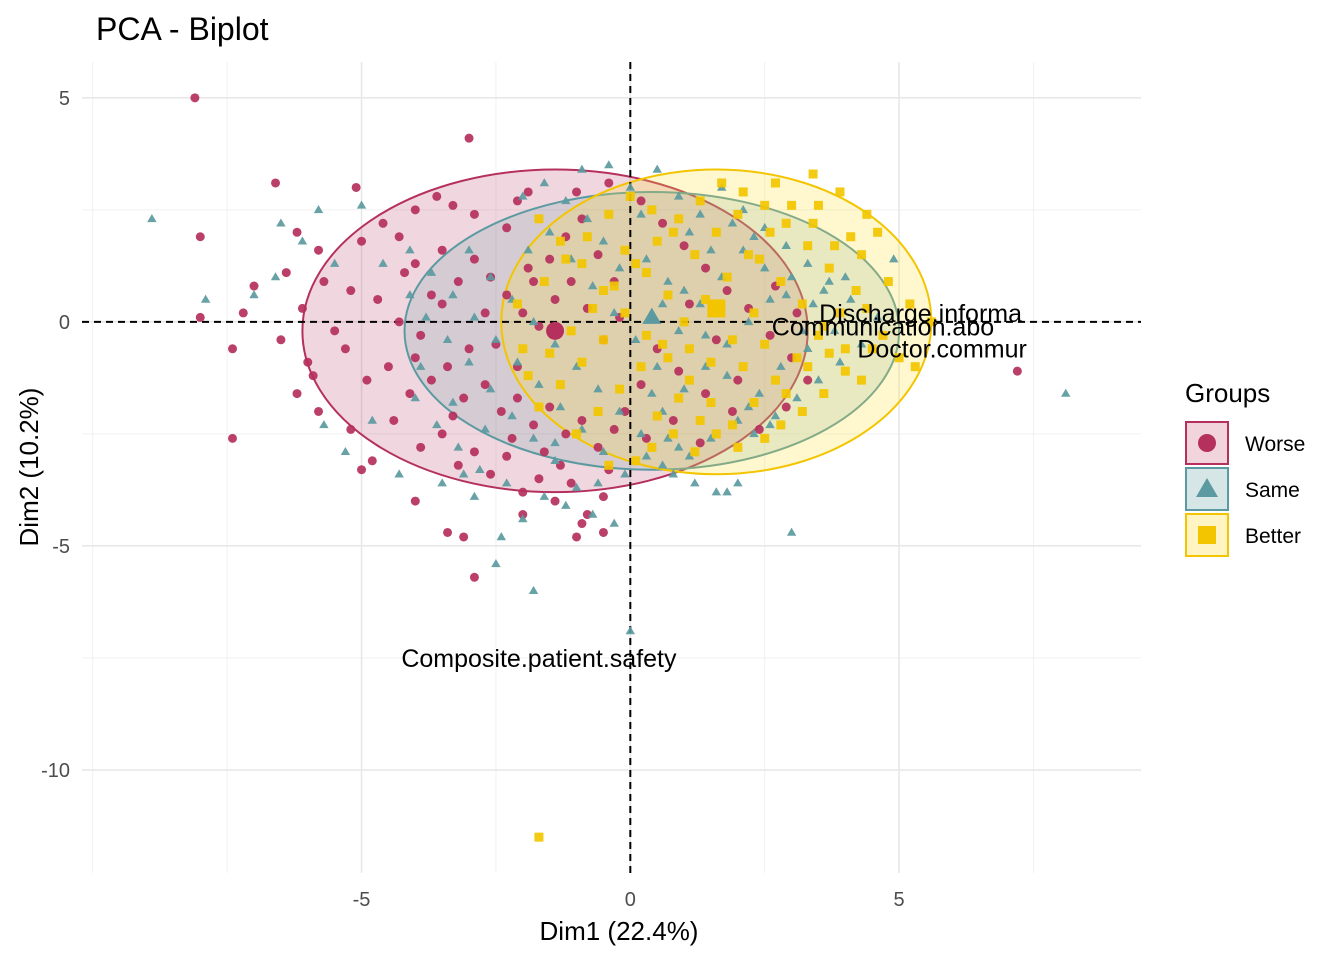  I want to click on centroid-same, so click(652, 315).